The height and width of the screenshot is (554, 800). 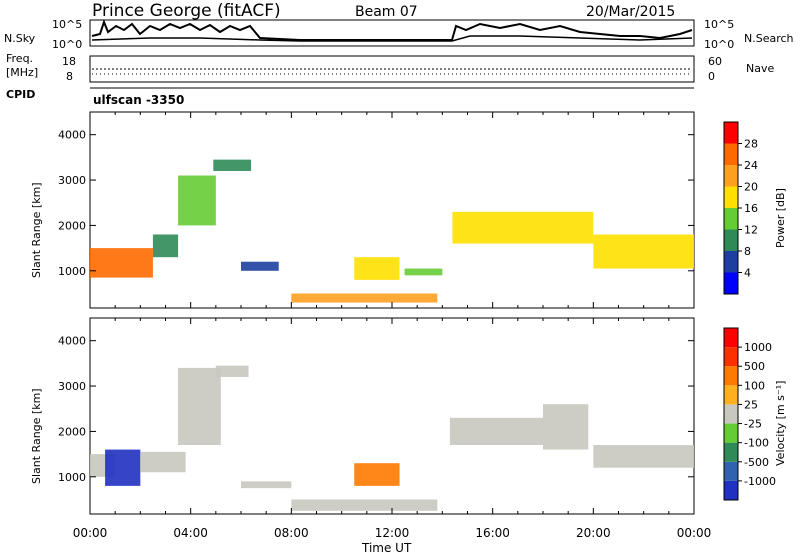 I want to click on date-title: 20/Mar/2015, so click(x=630, y=12).